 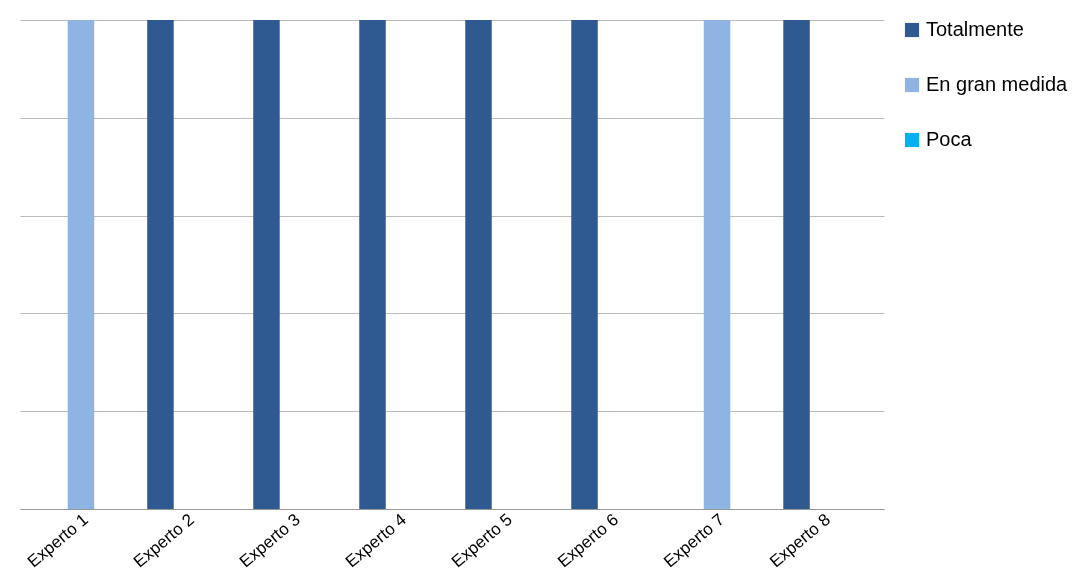 I want to click on legend-label: En gran medida, so click(x=997, y=84).